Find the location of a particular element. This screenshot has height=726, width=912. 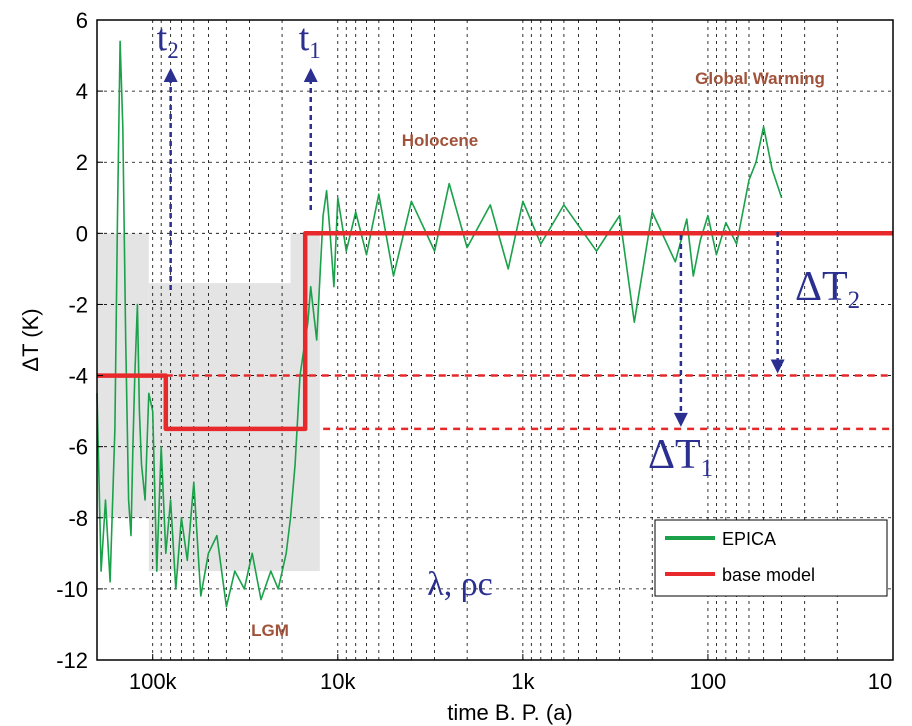

legend-label-base-model: base model is located at coordinates (768, 575).